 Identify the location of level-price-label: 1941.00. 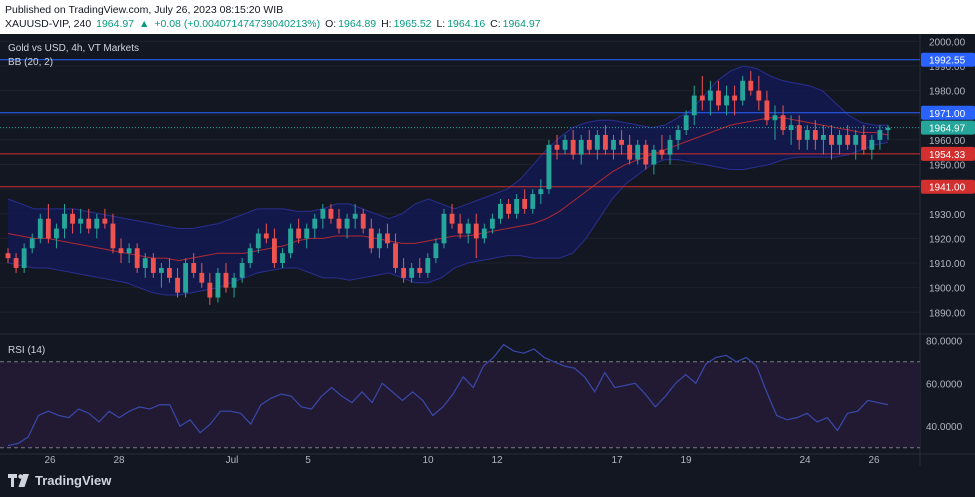
(947, 188).